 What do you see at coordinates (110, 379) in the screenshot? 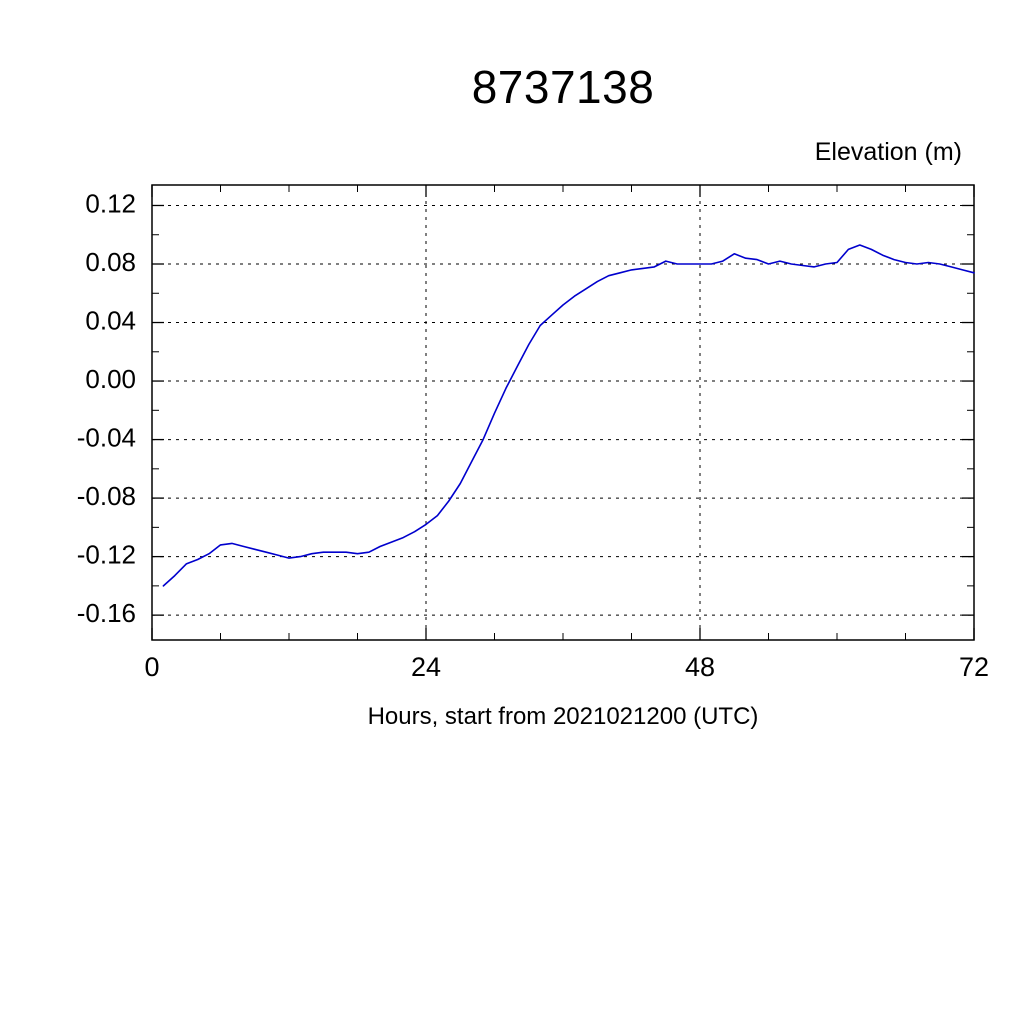
I see `y-tick-label: 0.00` at bounding box center [110, 379].